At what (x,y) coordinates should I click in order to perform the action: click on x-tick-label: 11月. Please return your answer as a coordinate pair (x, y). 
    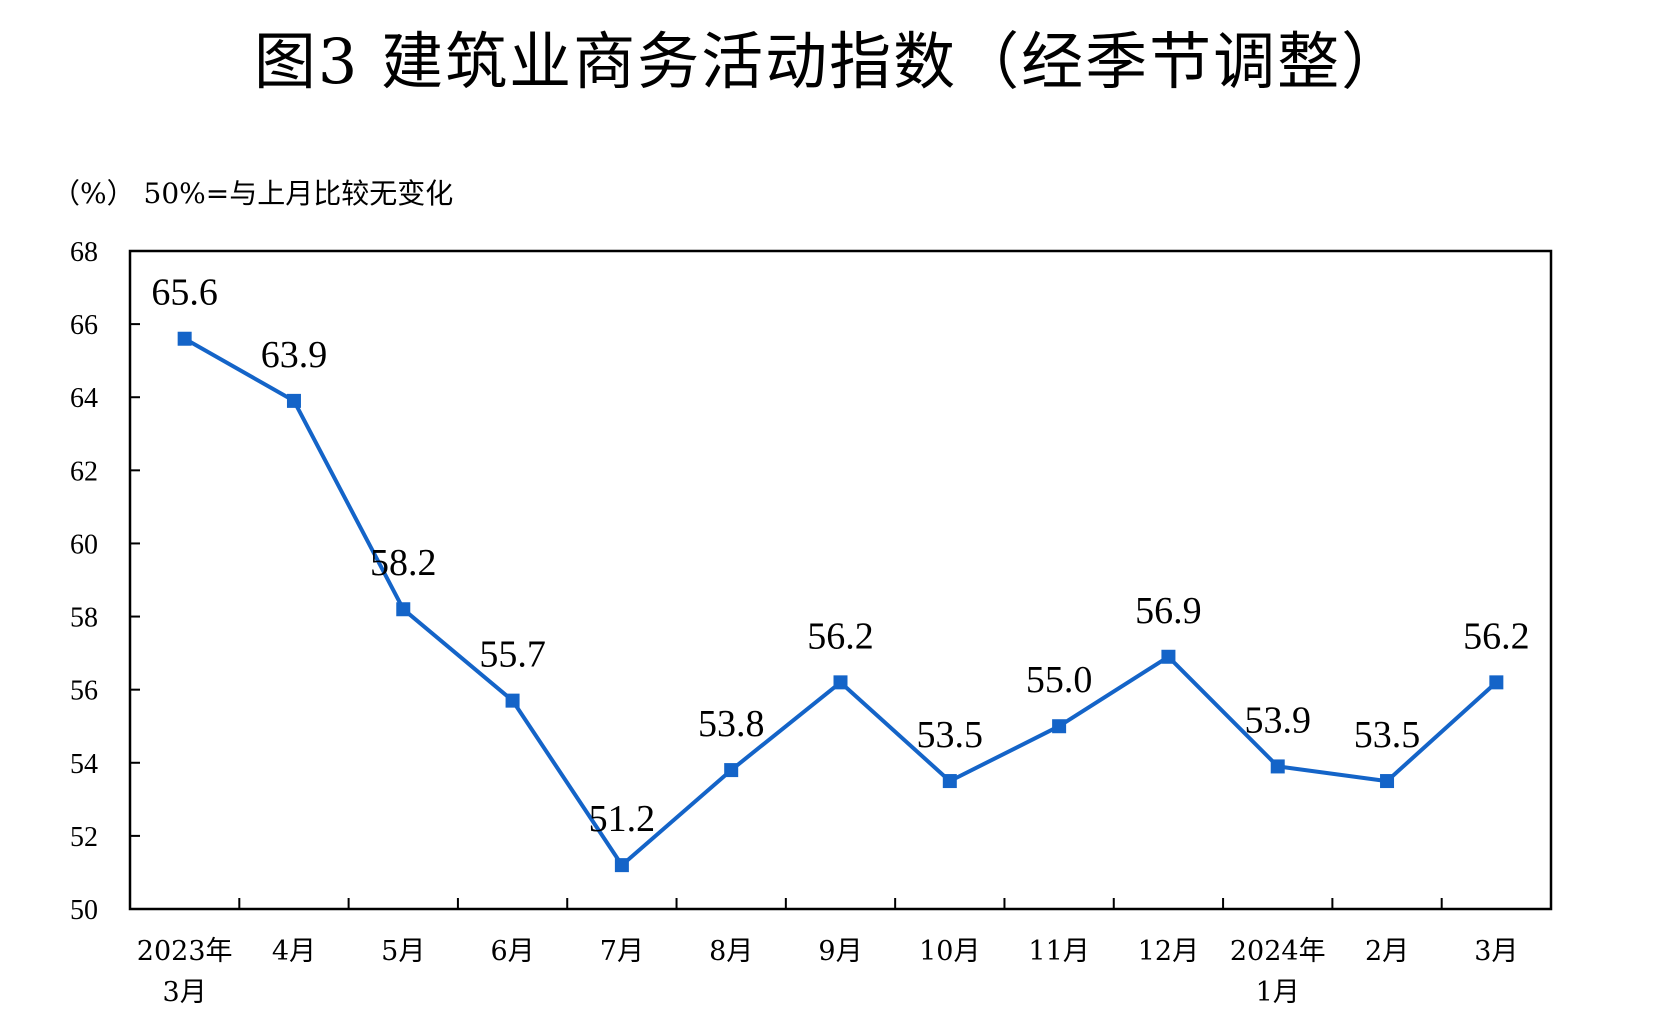
    Looking at the image, I should click on (1058, 951).